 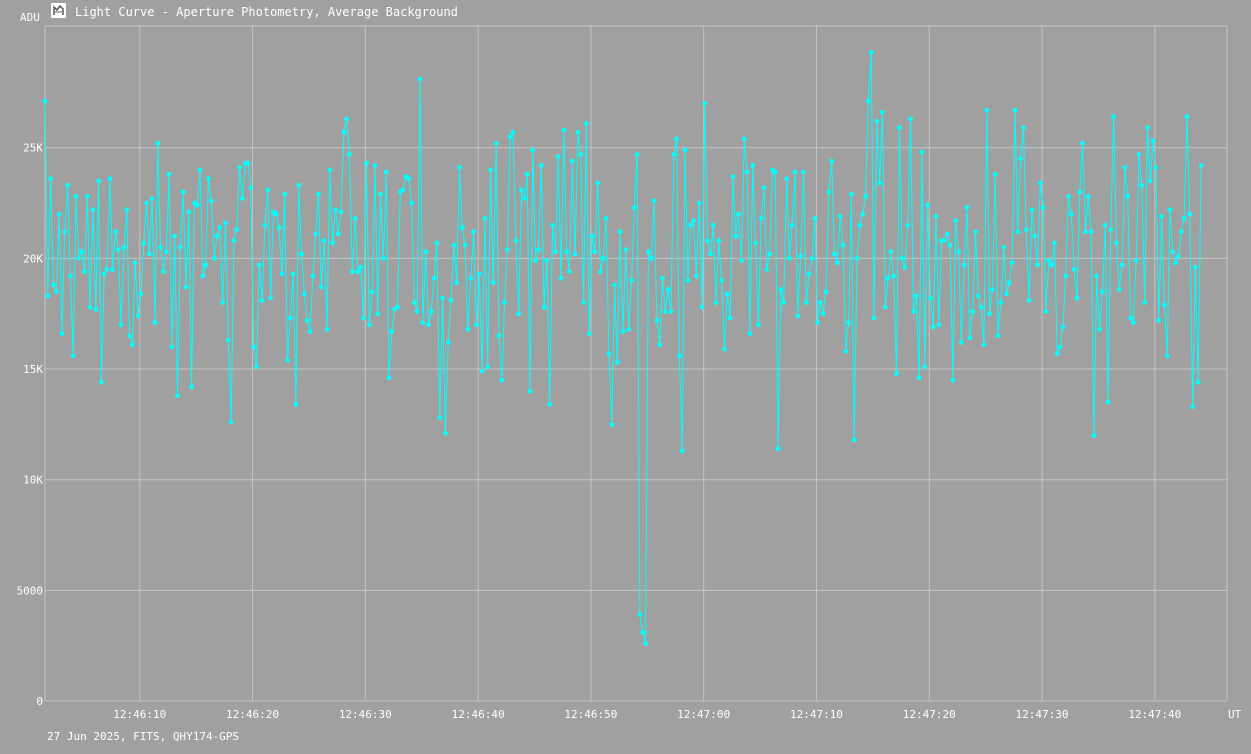 What do you see at coordinates (33, 480) in the screenshot?
I see `y-tick-label: 10K` at bounding box center [33, 480].